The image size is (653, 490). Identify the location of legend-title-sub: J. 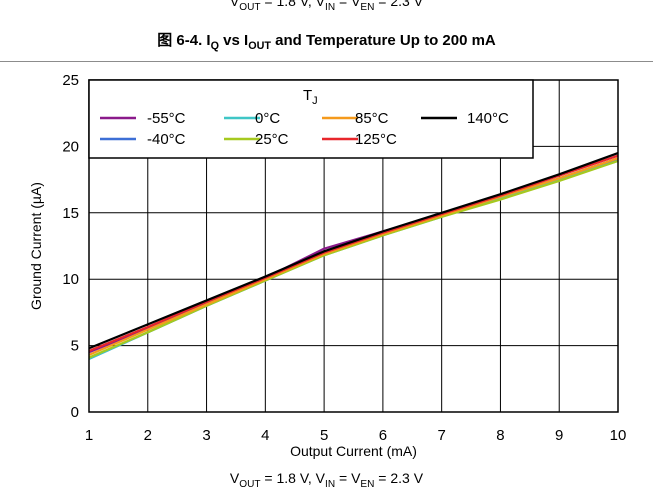
(315, 101).